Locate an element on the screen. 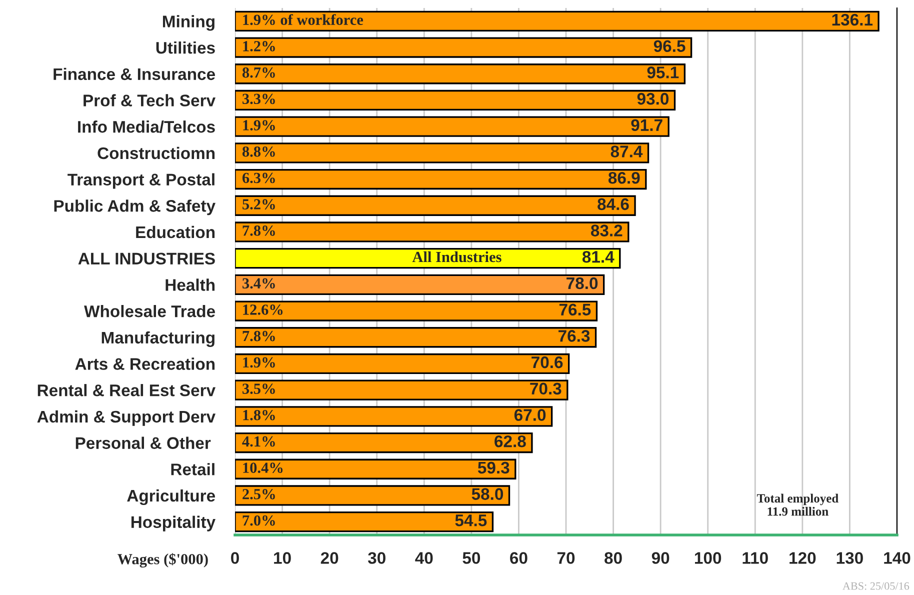 The width and height of the screenshot is (914, 595). data-label: 59.3 is located at coordinates (494, 468).